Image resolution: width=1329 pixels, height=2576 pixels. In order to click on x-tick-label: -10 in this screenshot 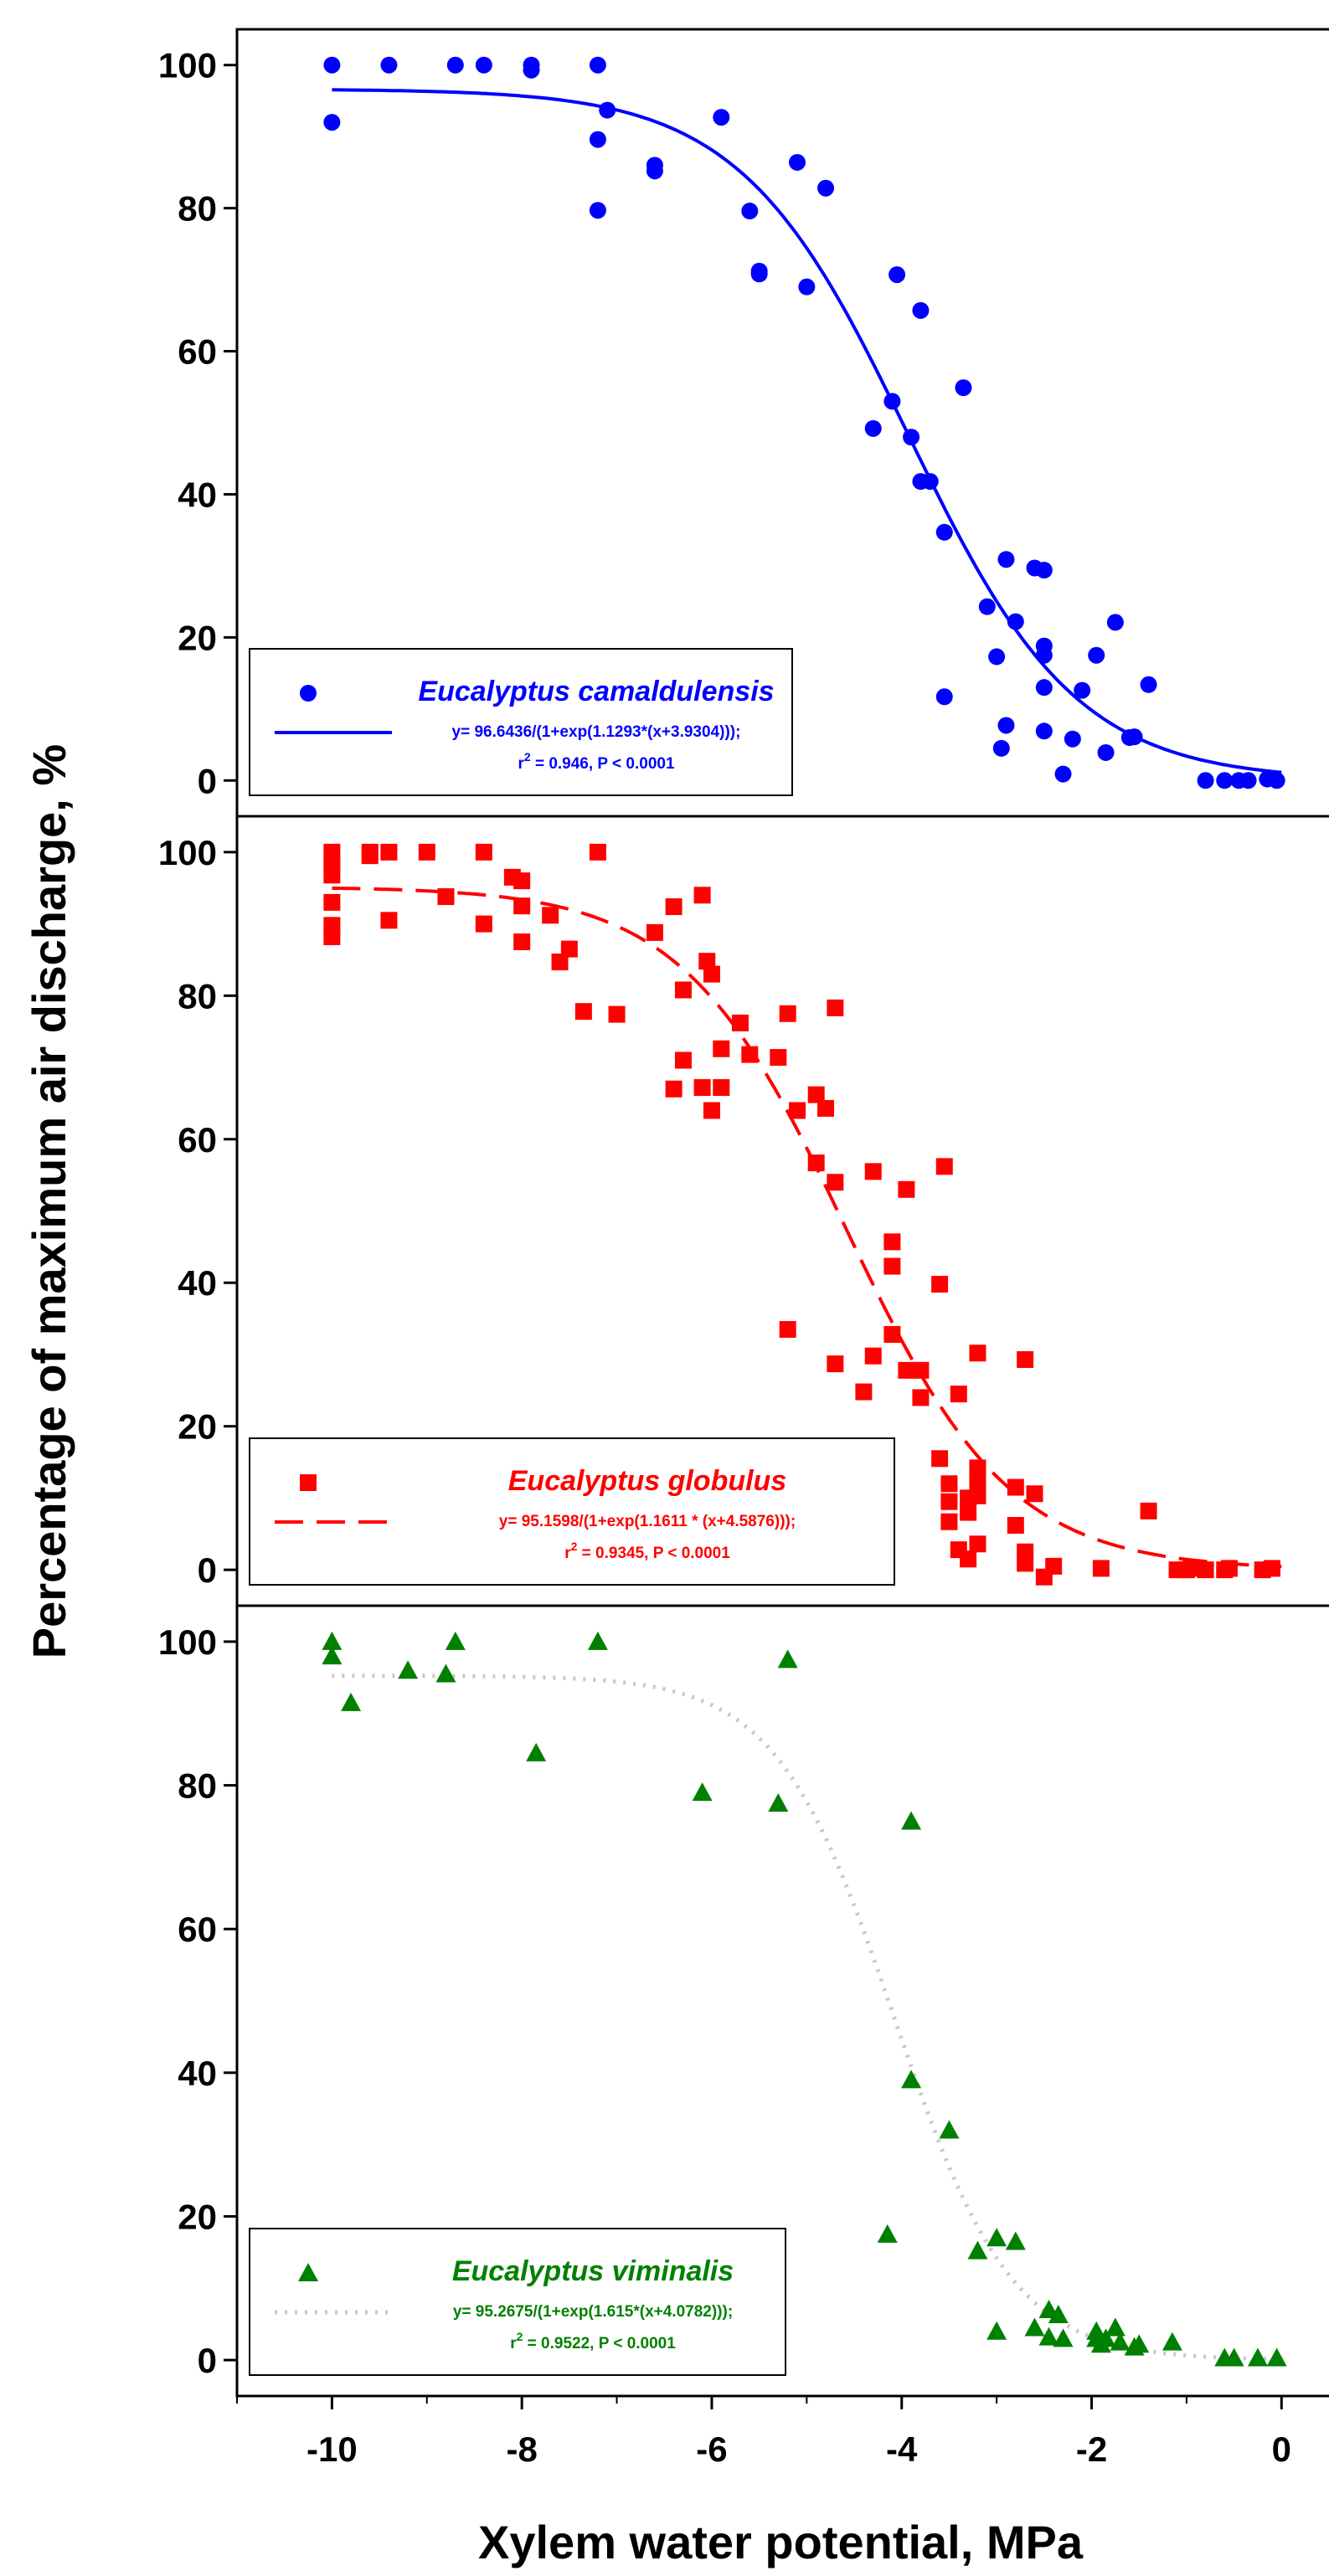, I will do `click(332, 2449)`.